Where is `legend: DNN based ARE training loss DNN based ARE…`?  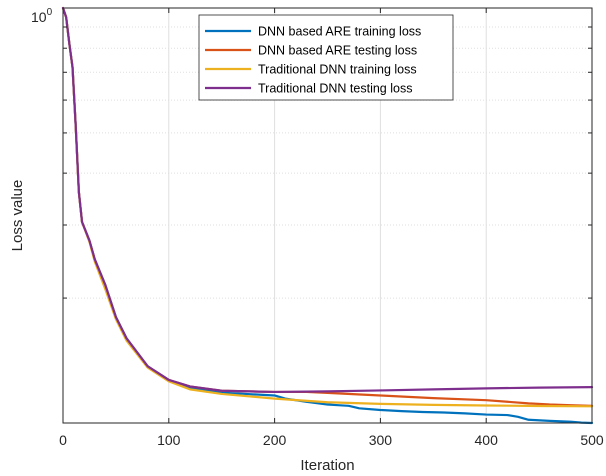 legend: DNN based ARE training loss DNN based ARE… is located at coordinates (326, 57).